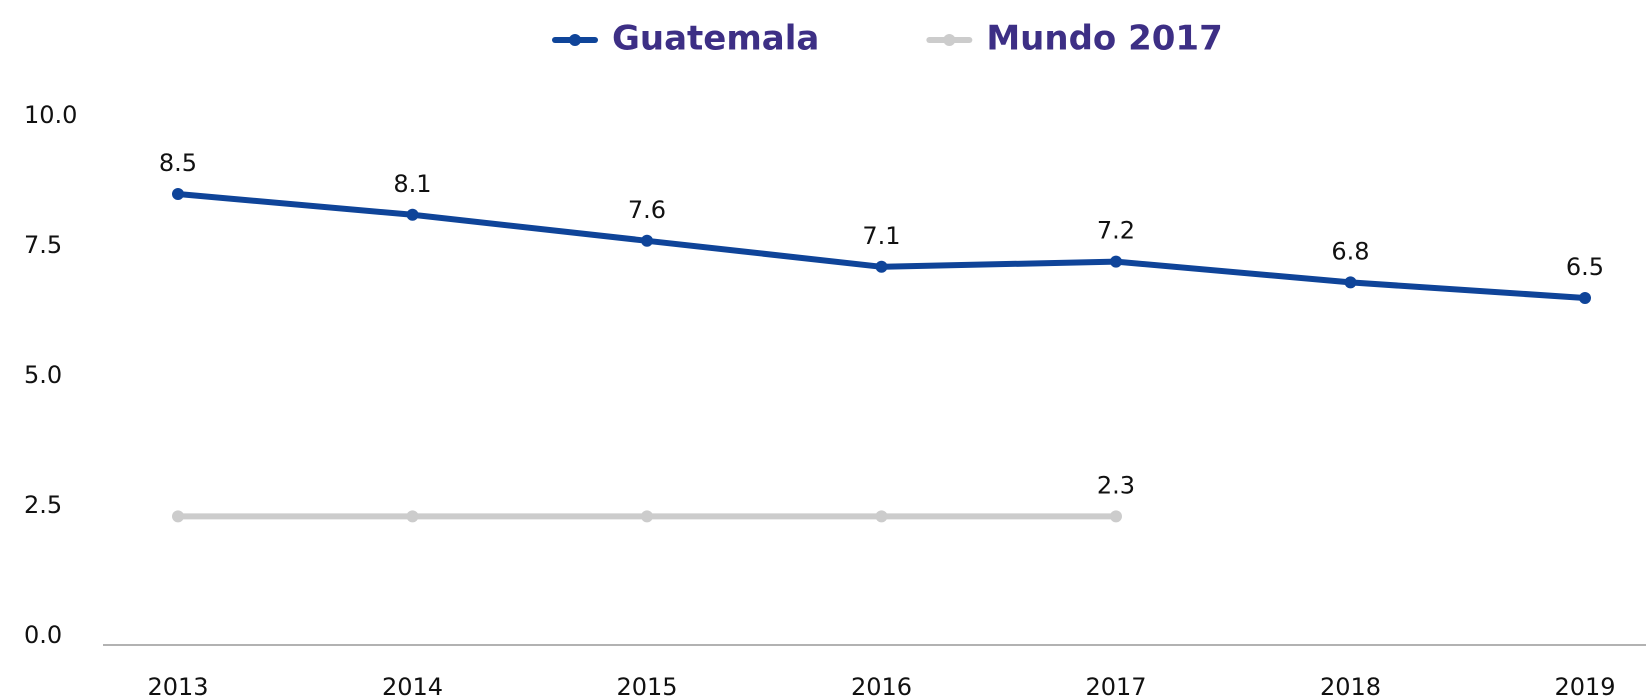 The height and width of the screenshot is (700, 1646). I want to click on data-label: 8.1, so click(412, 184).